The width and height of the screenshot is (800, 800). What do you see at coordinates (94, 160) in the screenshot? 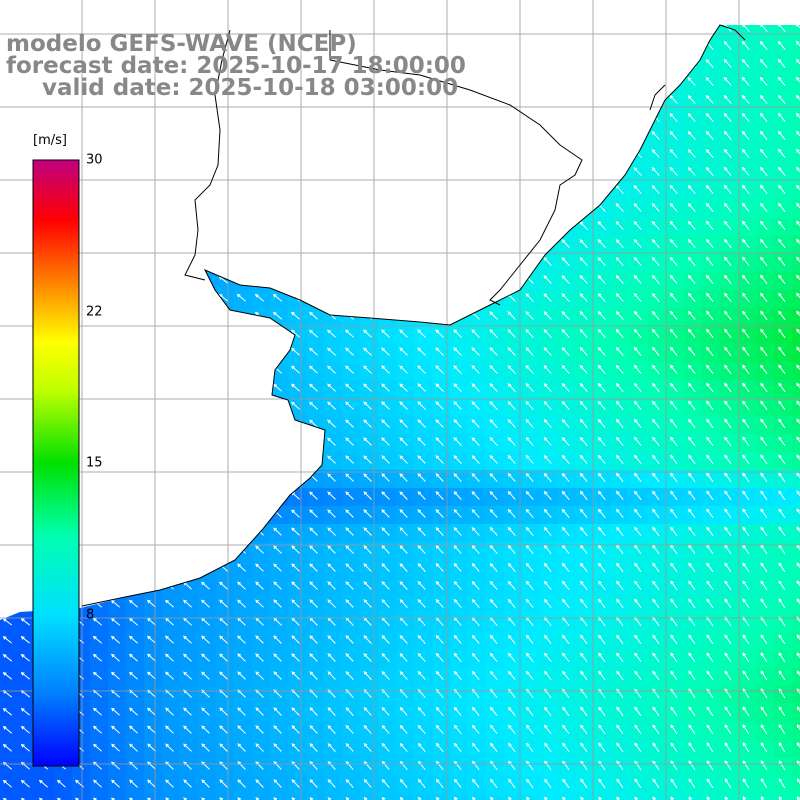
I see `colorbar-tick-30: 30` at bounding box center [94, 160].